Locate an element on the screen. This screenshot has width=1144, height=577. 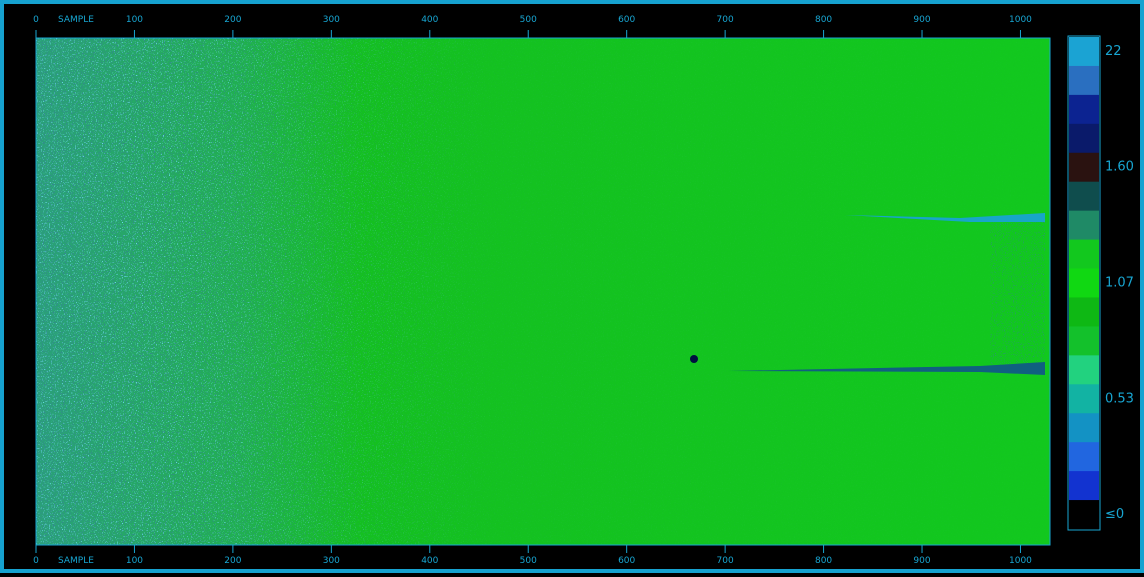
defect-indication is located at coordinates (867, 294).